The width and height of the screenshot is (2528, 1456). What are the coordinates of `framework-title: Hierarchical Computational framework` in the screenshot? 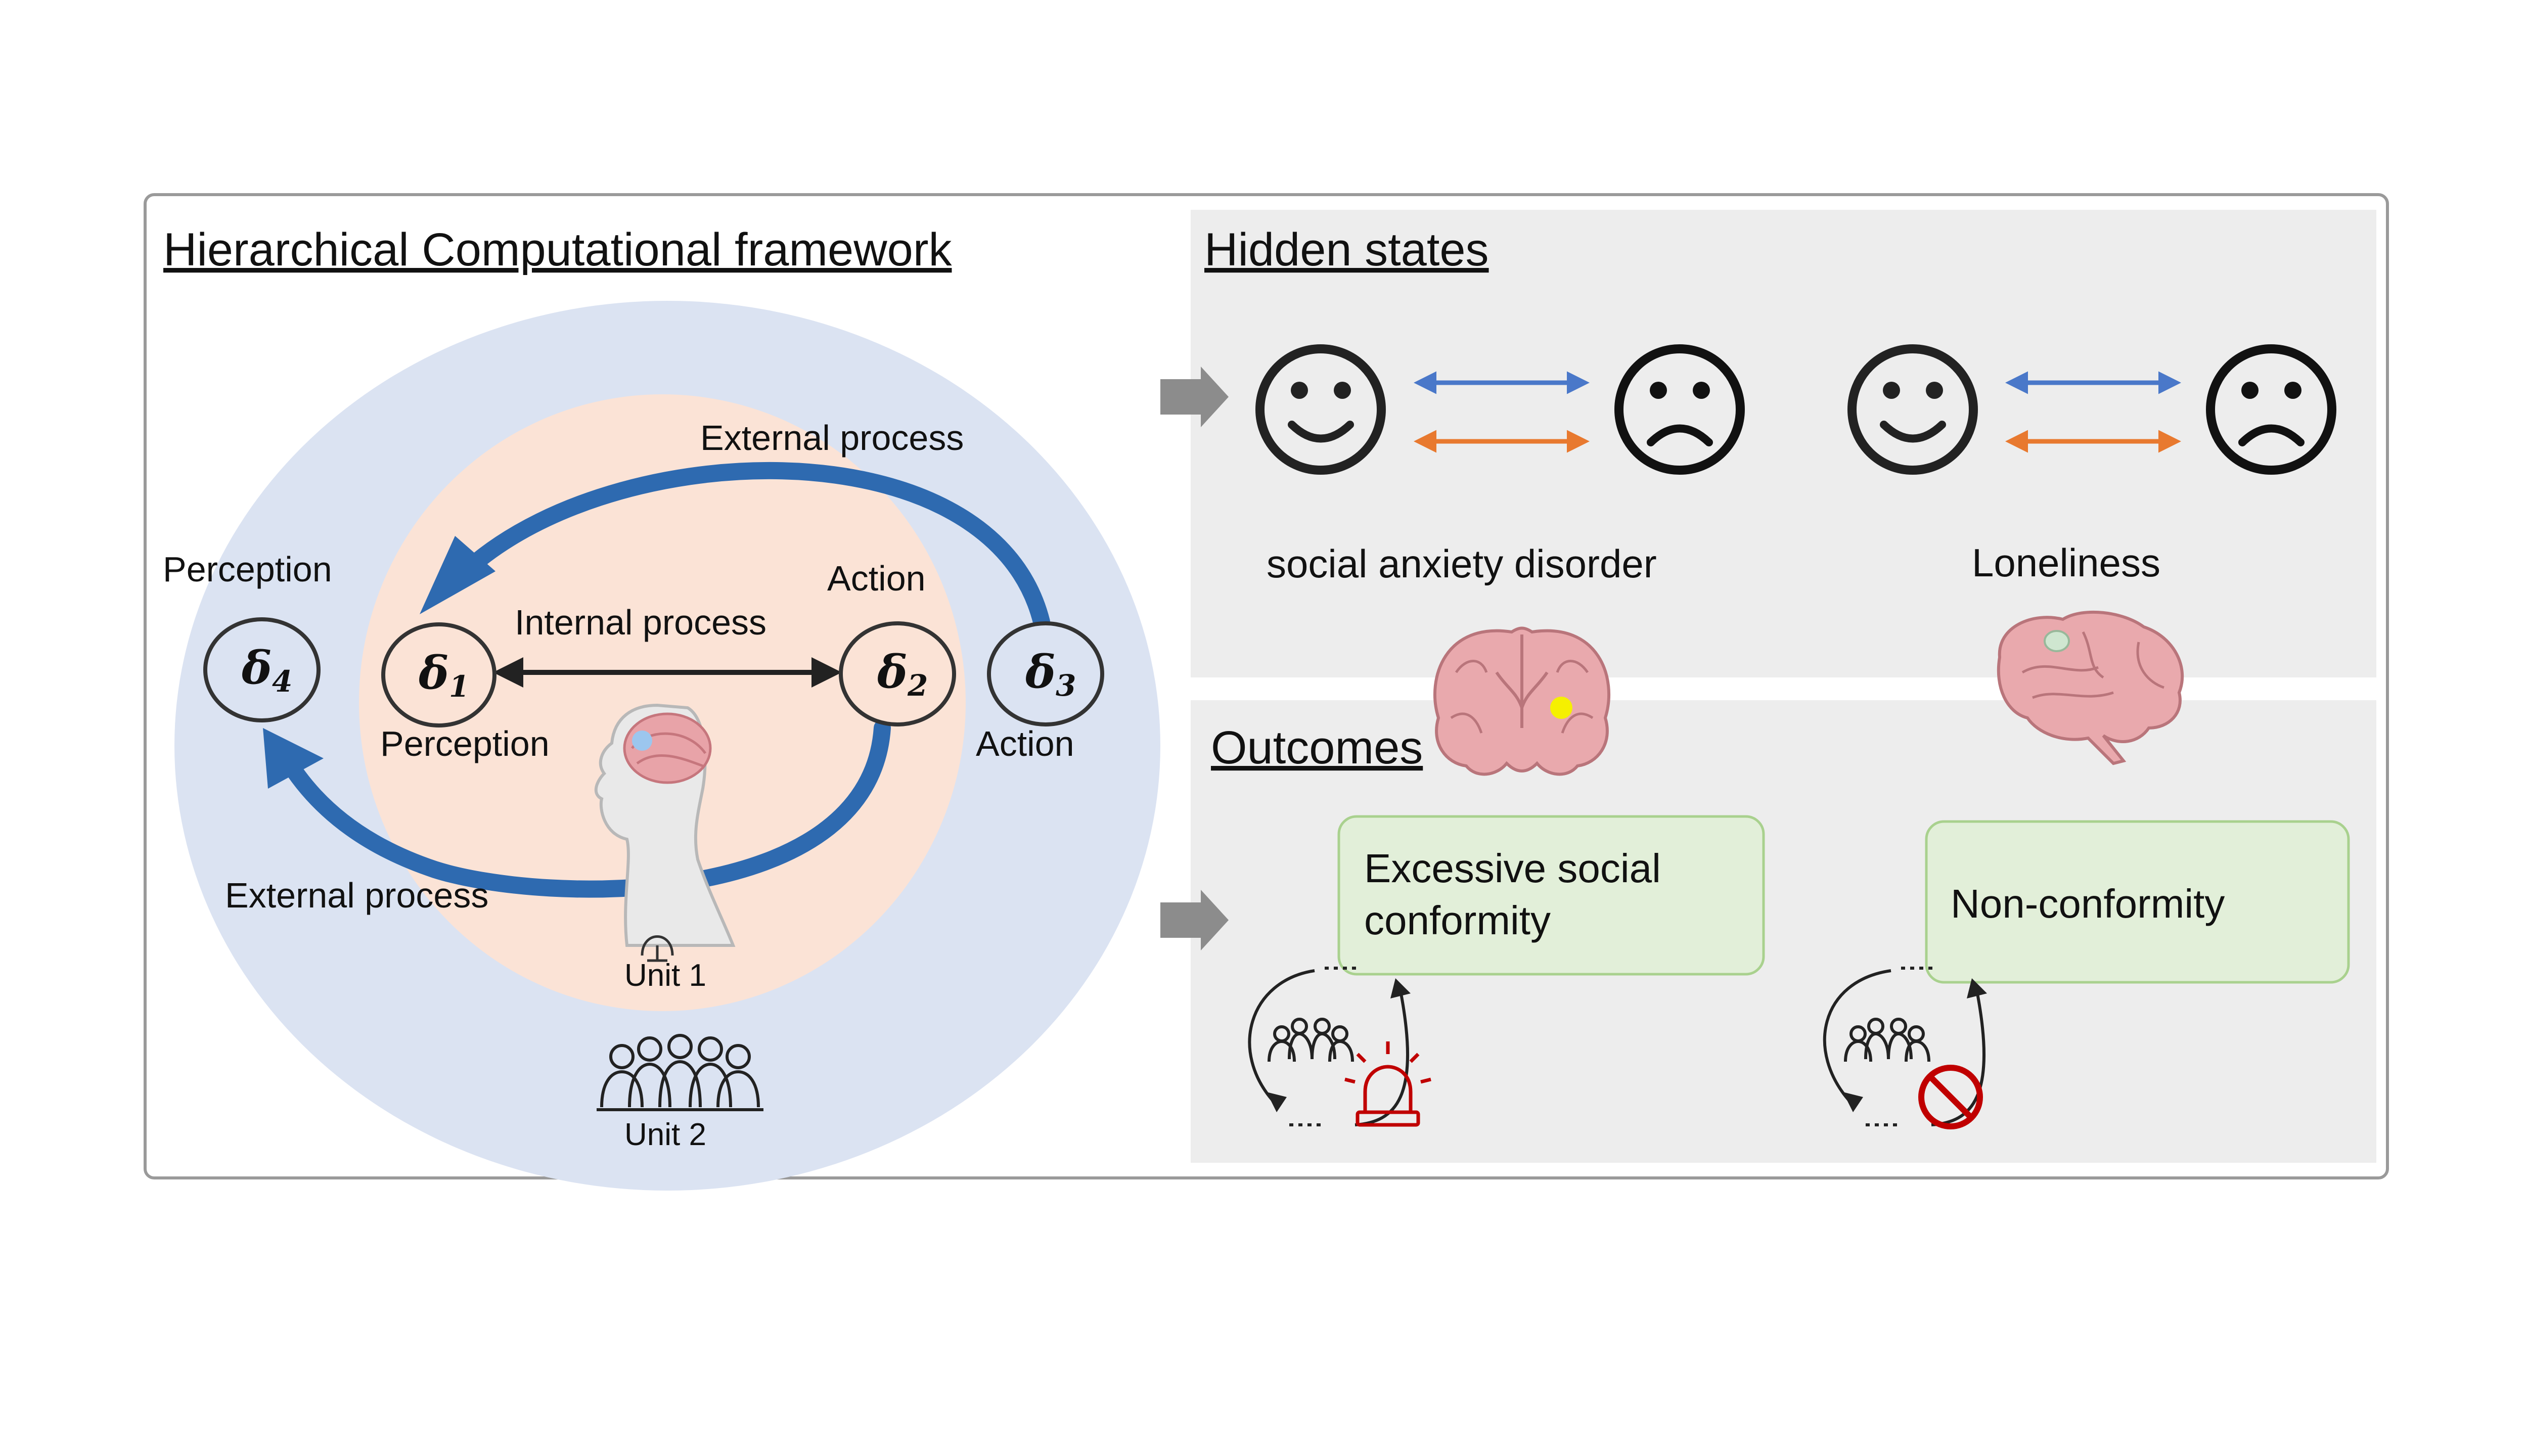 It's located at (557, 250).